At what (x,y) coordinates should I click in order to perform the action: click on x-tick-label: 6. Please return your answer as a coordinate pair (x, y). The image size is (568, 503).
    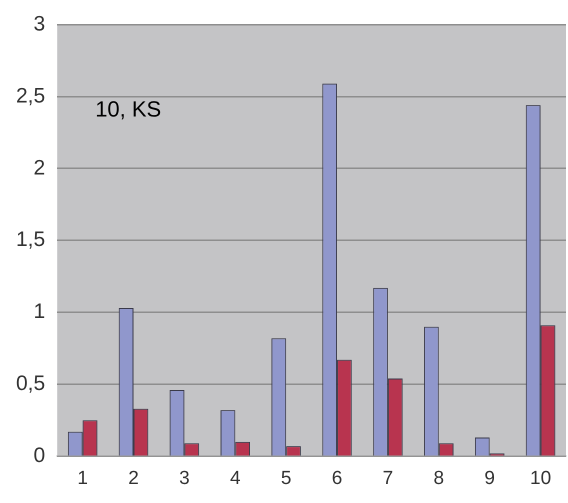
    Looking at the image, I should click on (337, 478).